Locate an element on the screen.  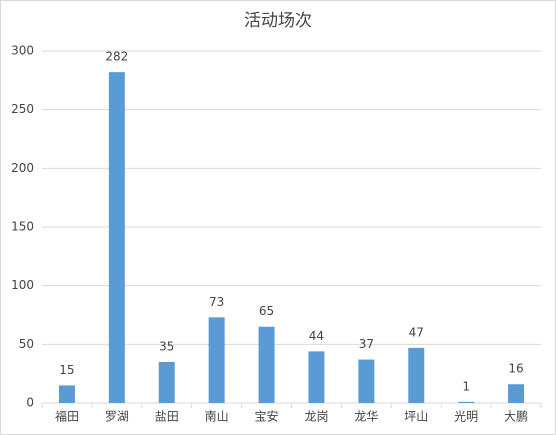
data-label: 65 is located at coordinates (266, 311).